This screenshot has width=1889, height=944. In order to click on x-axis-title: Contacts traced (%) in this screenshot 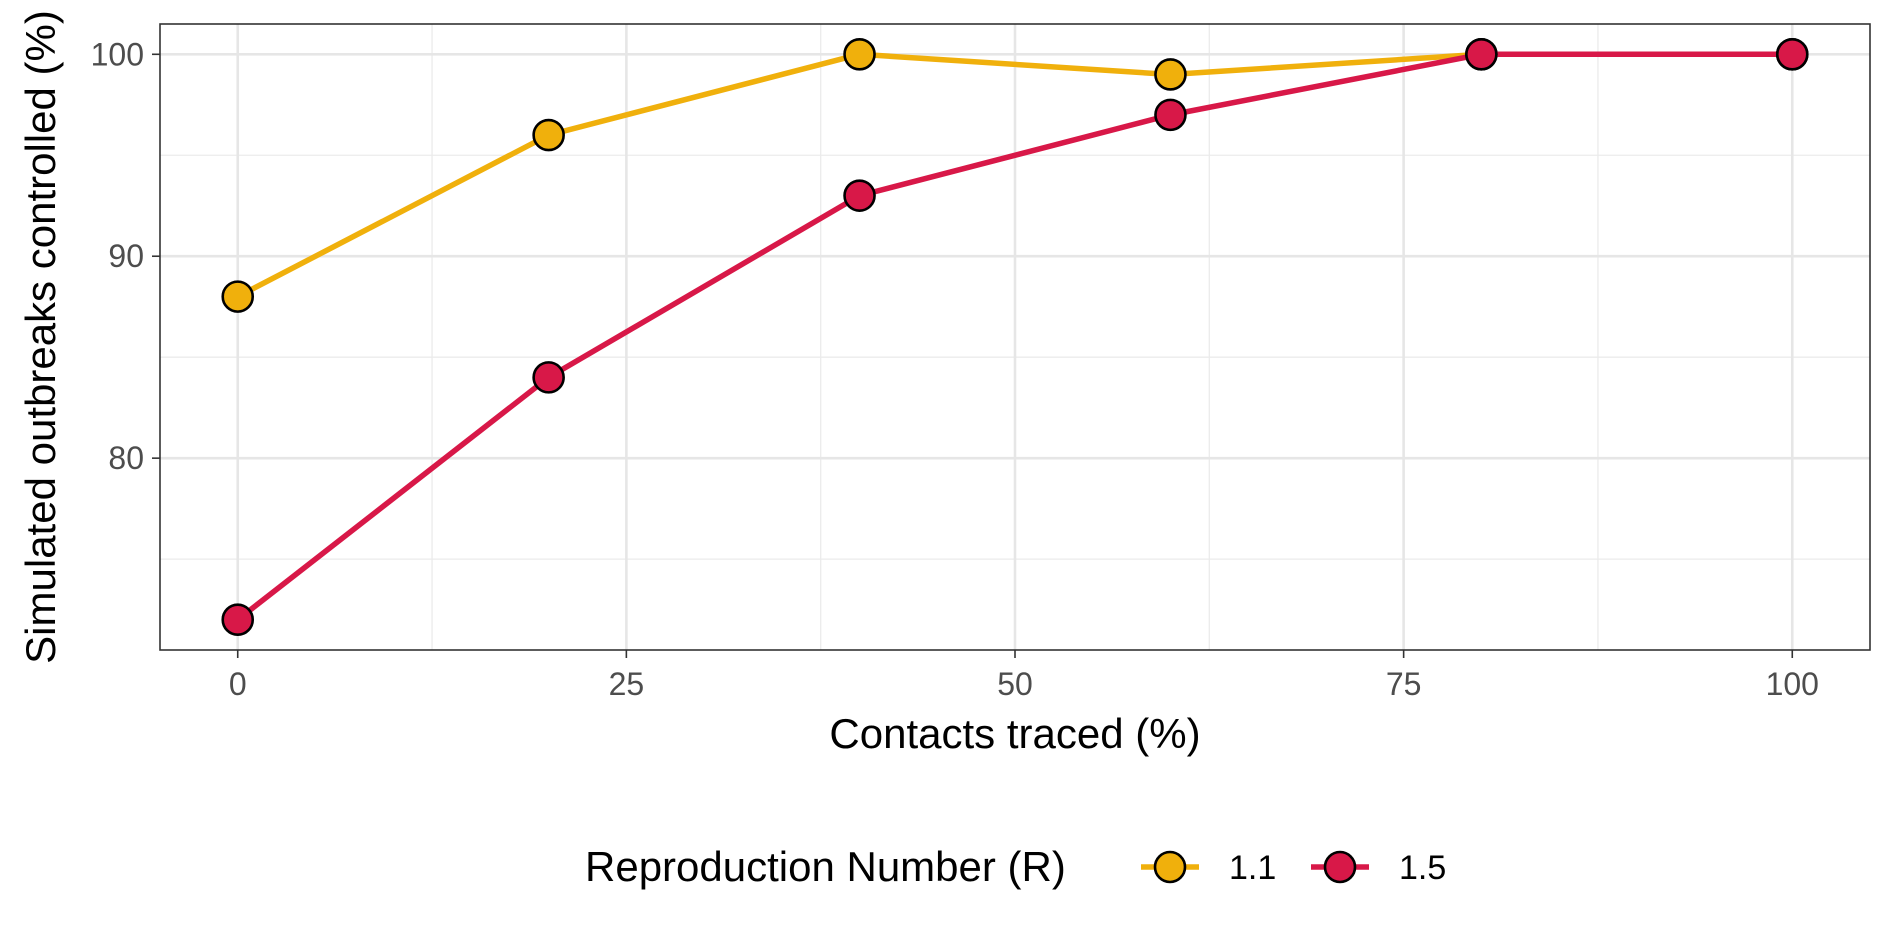, I will do `click(1014, 733)`.